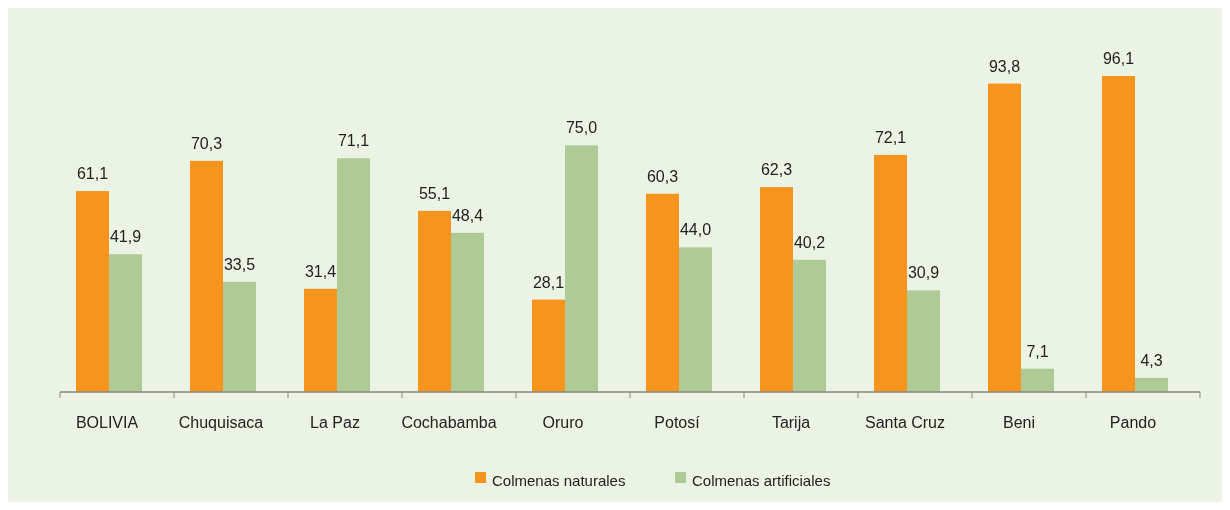 The width and height of the screenshot is (1230, 510). What do you see at coordinates (1037, 351) in the screenshot?
I see `data-label: 7,1` at bounding box center [1037, 351].